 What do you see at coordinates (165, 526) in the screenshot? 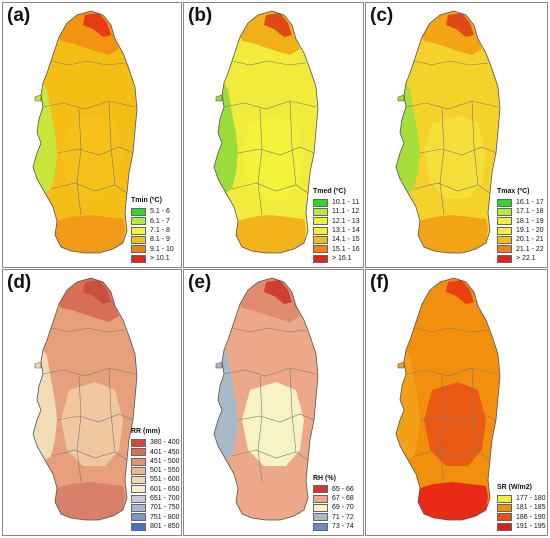
I see `legend-label: 801 - 850` at bounding box center [165, 526].